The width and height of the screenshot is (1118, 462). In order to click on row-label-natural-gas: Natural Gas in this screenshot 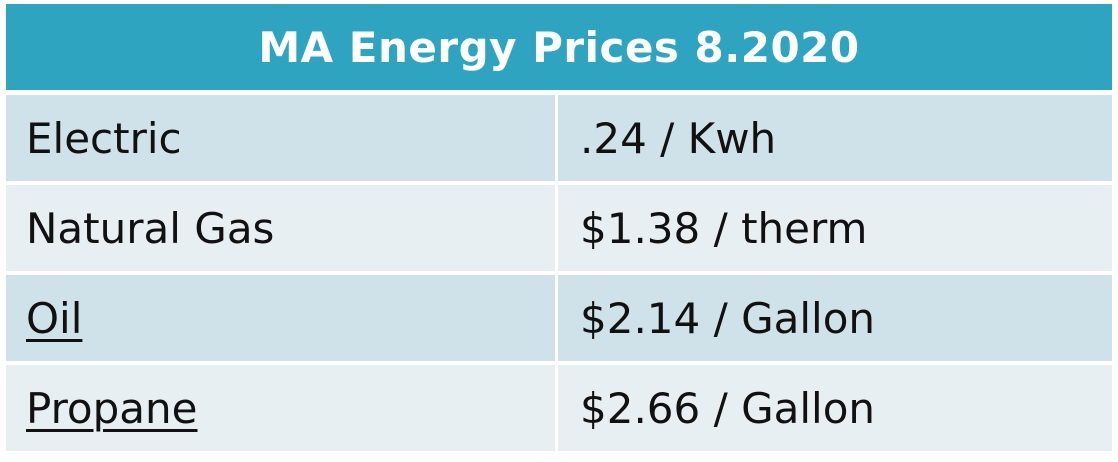, I will do `click(280, 228)`.